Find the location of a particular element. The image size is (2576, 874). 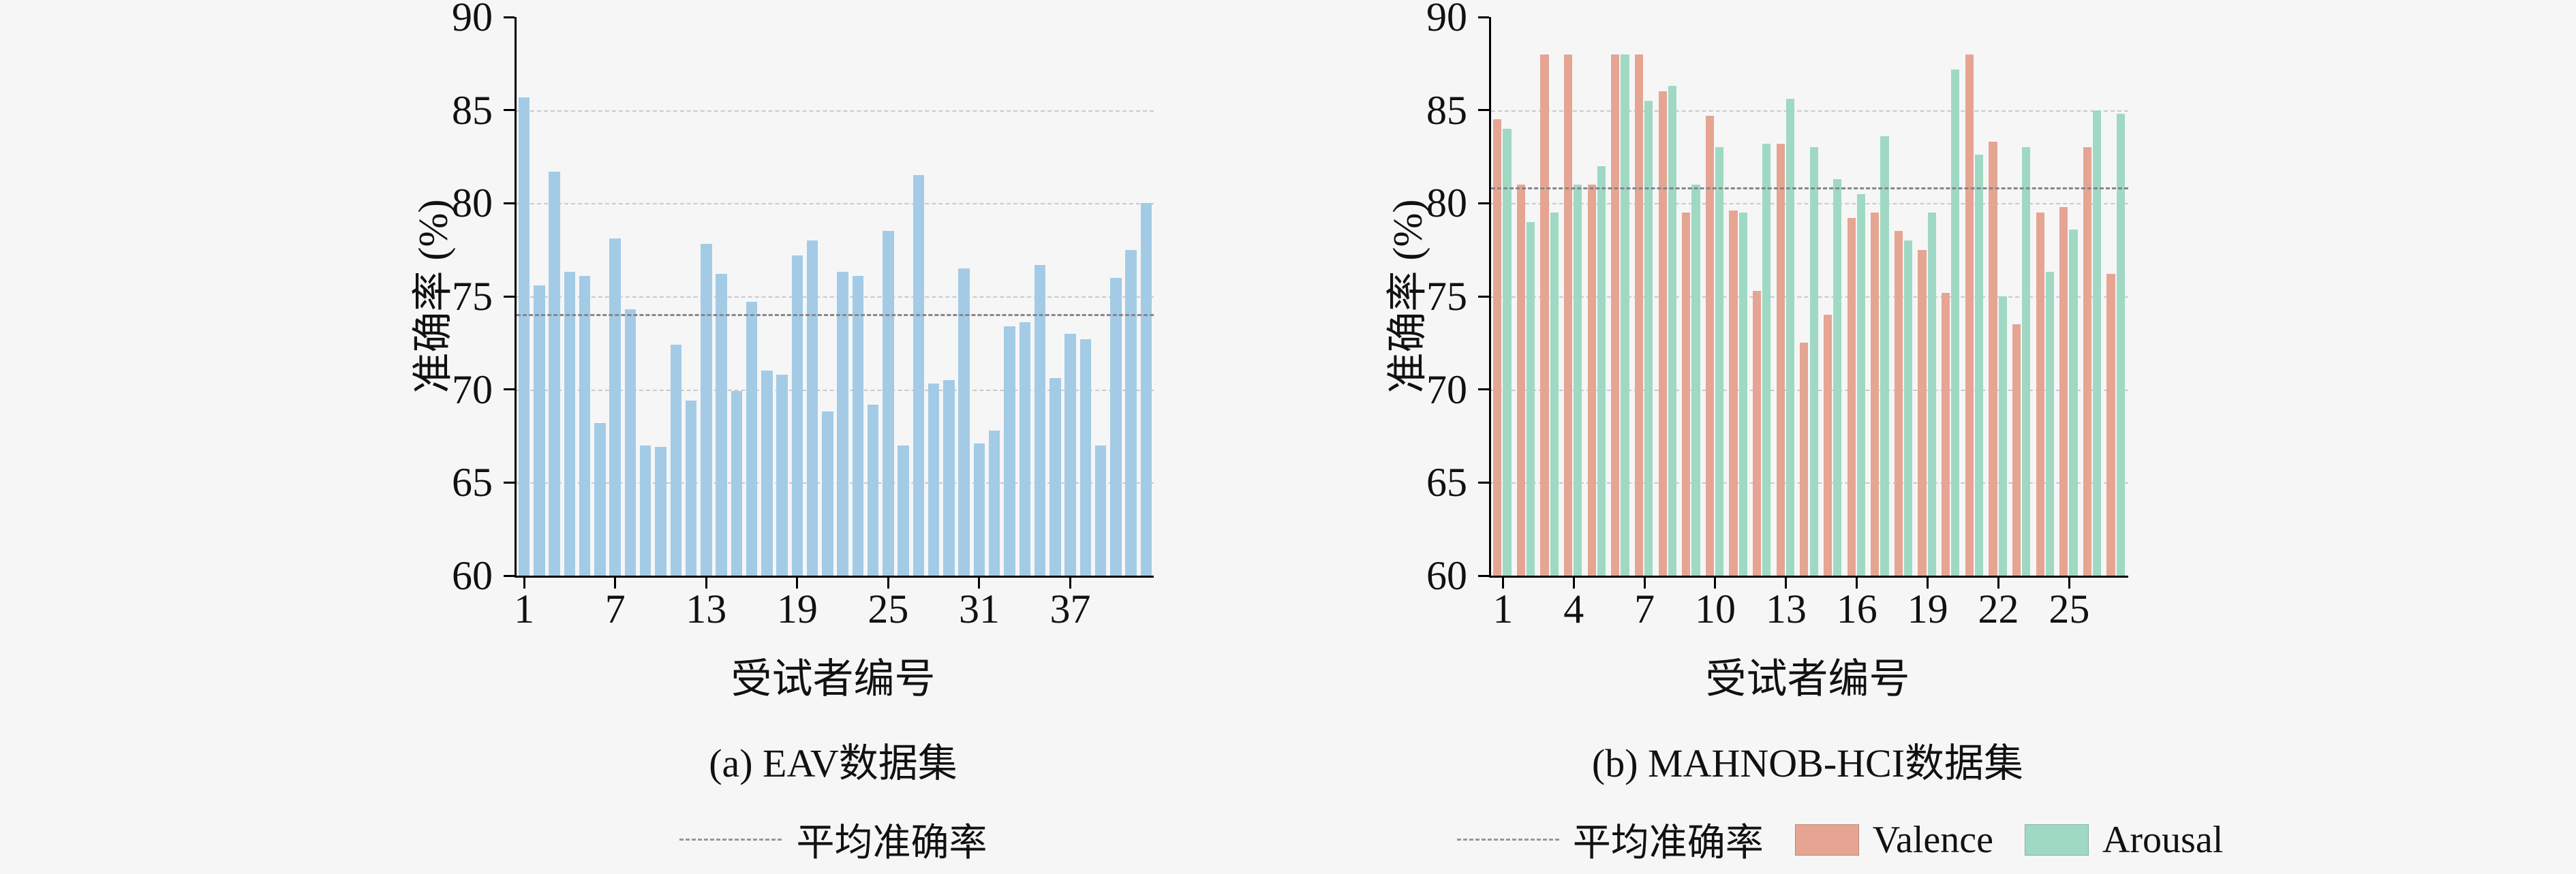

y-tick-label: 80 is located at coordinates (1446, 203).